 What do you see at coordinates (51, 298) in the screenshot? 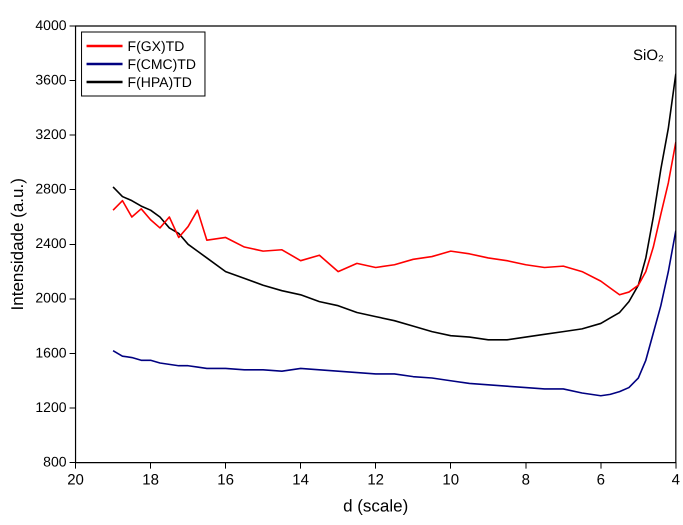
I see `y-tick-label: 2000` at bounding box center [51, 298].